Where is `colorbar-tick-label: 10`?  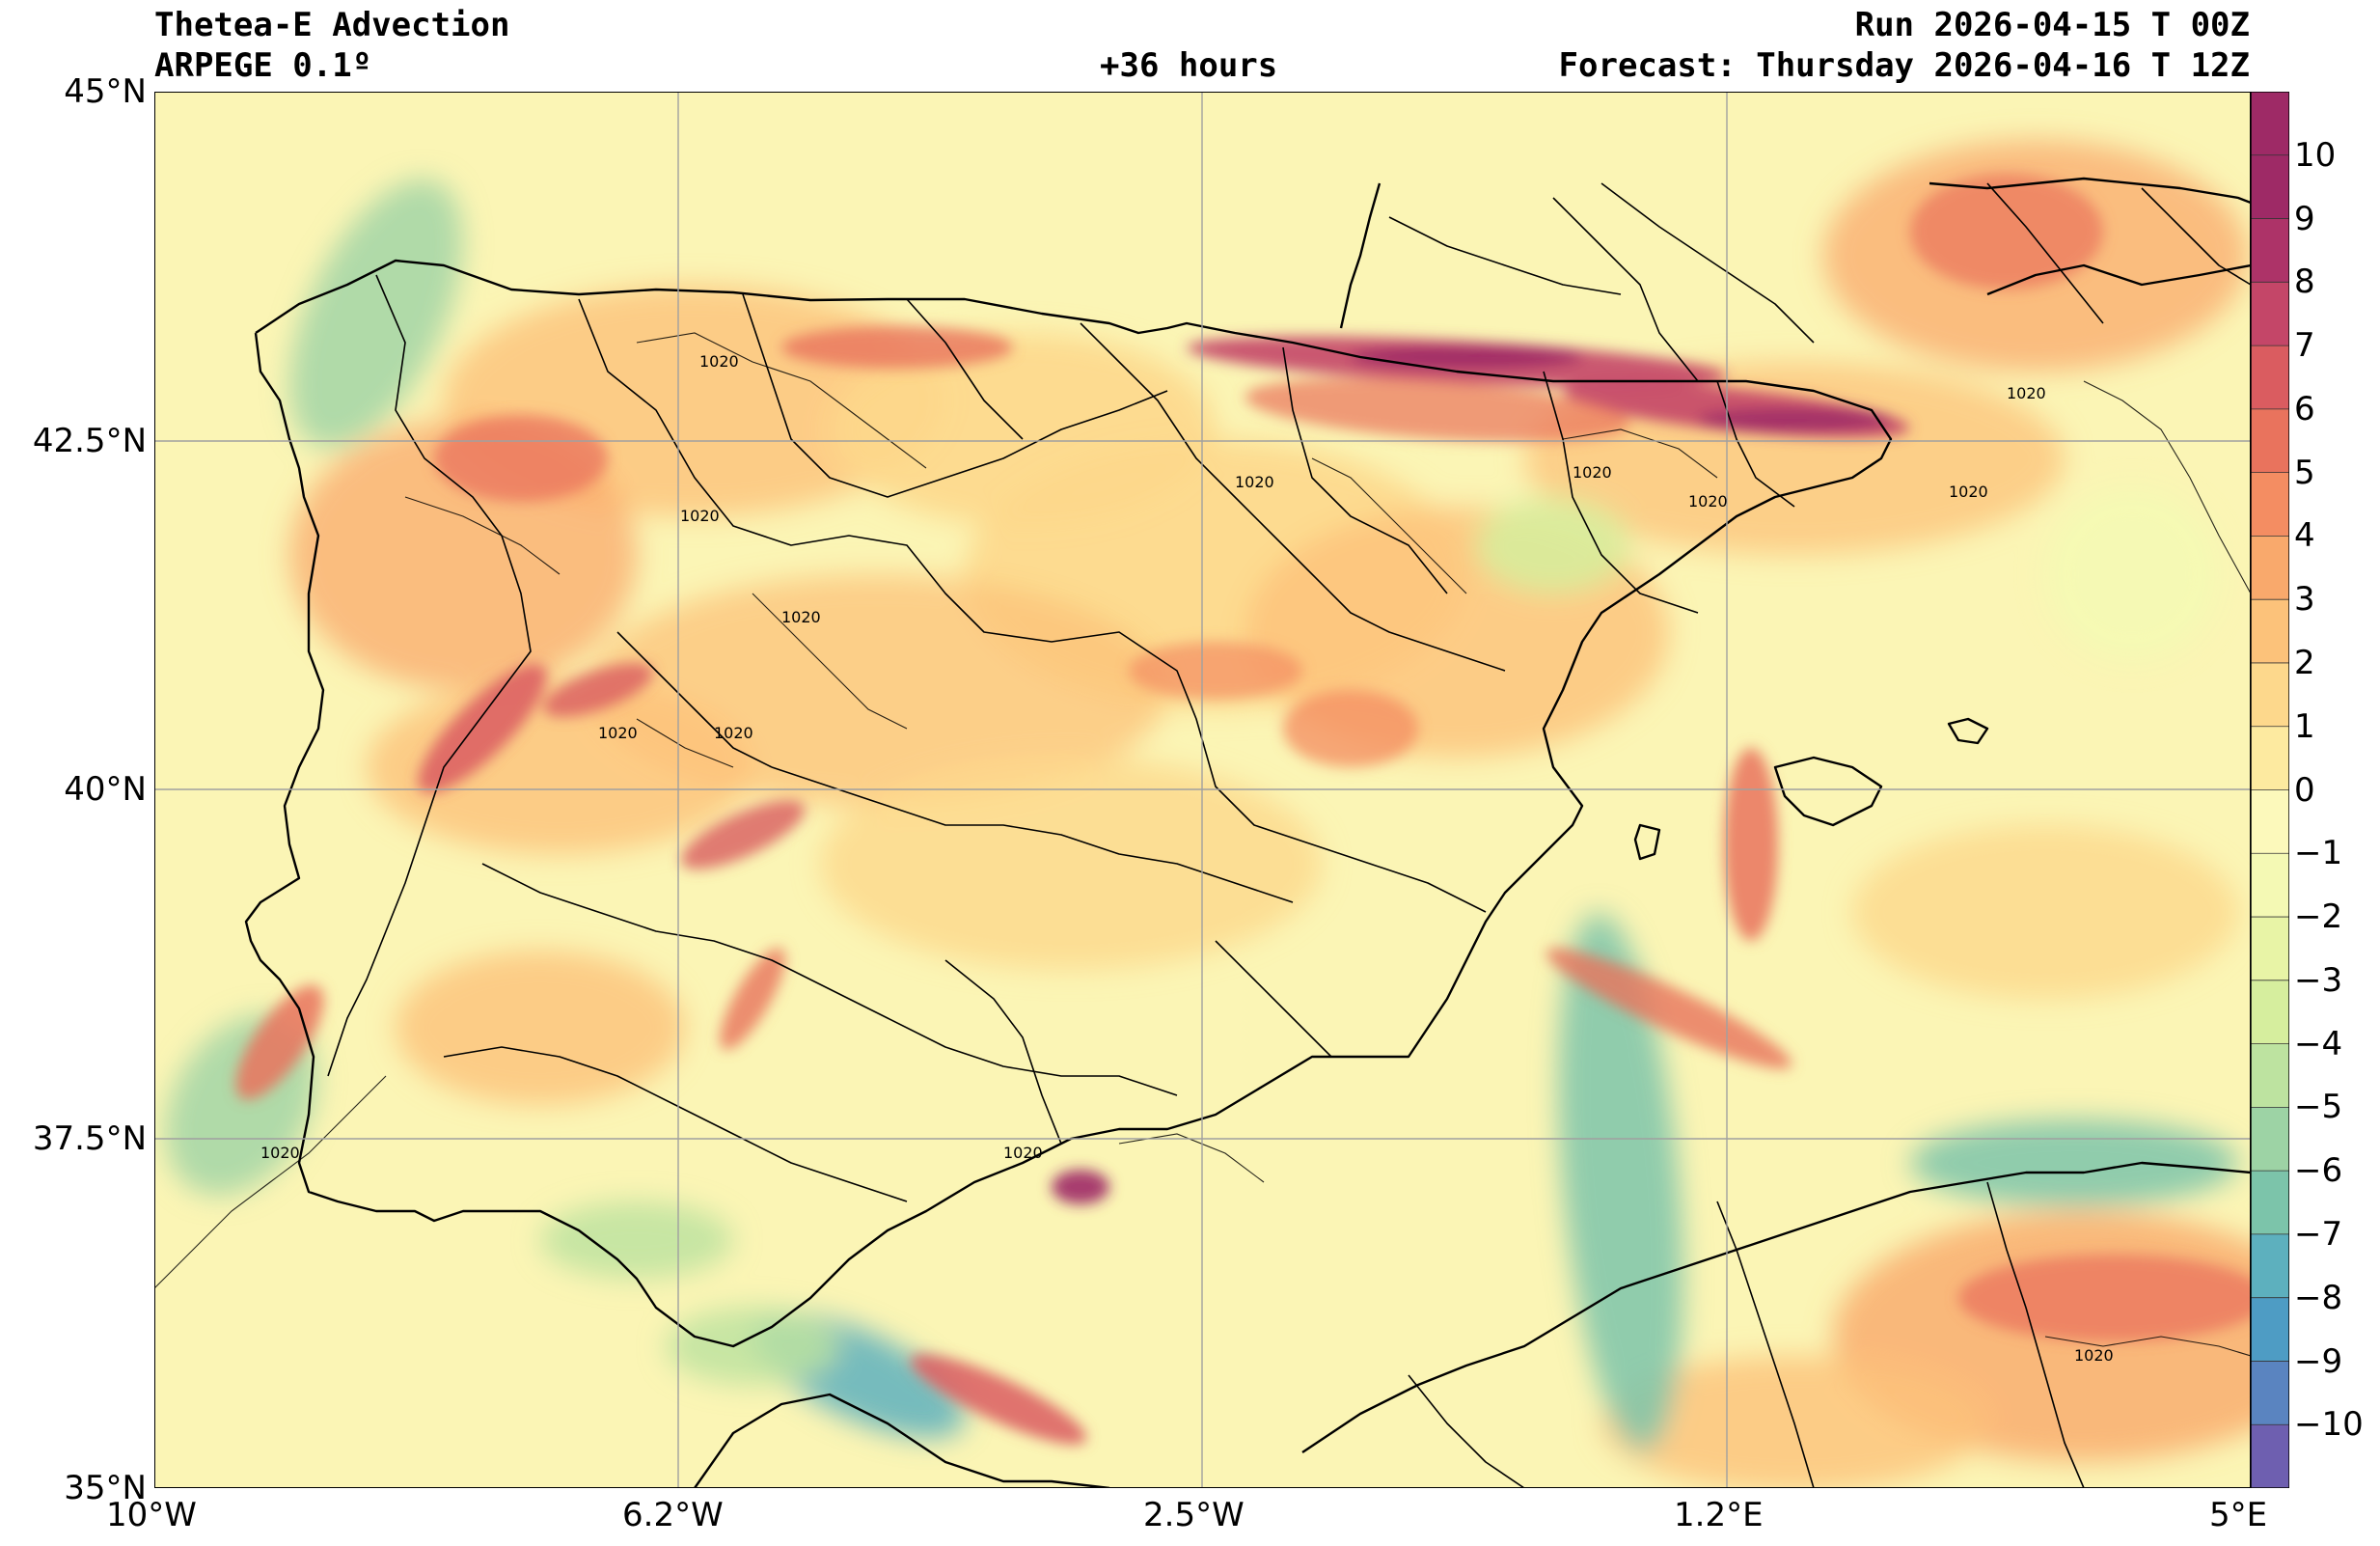
colorbar-tick-label: 10 is located at coordinates (2315, 155).